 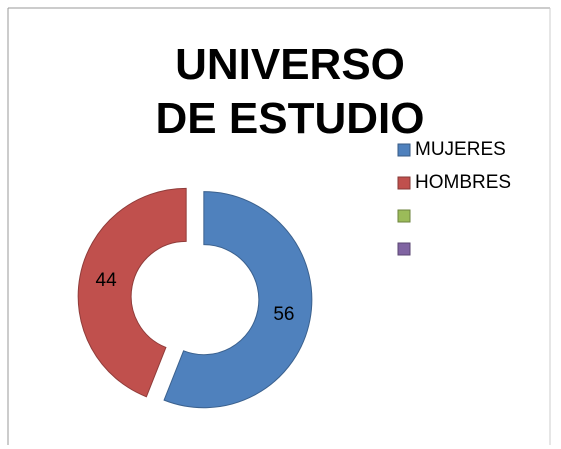 What do you see at coordinates (107, 280) in the screenshot?
I see `data-label: 44` at bounding box center [107, 280].